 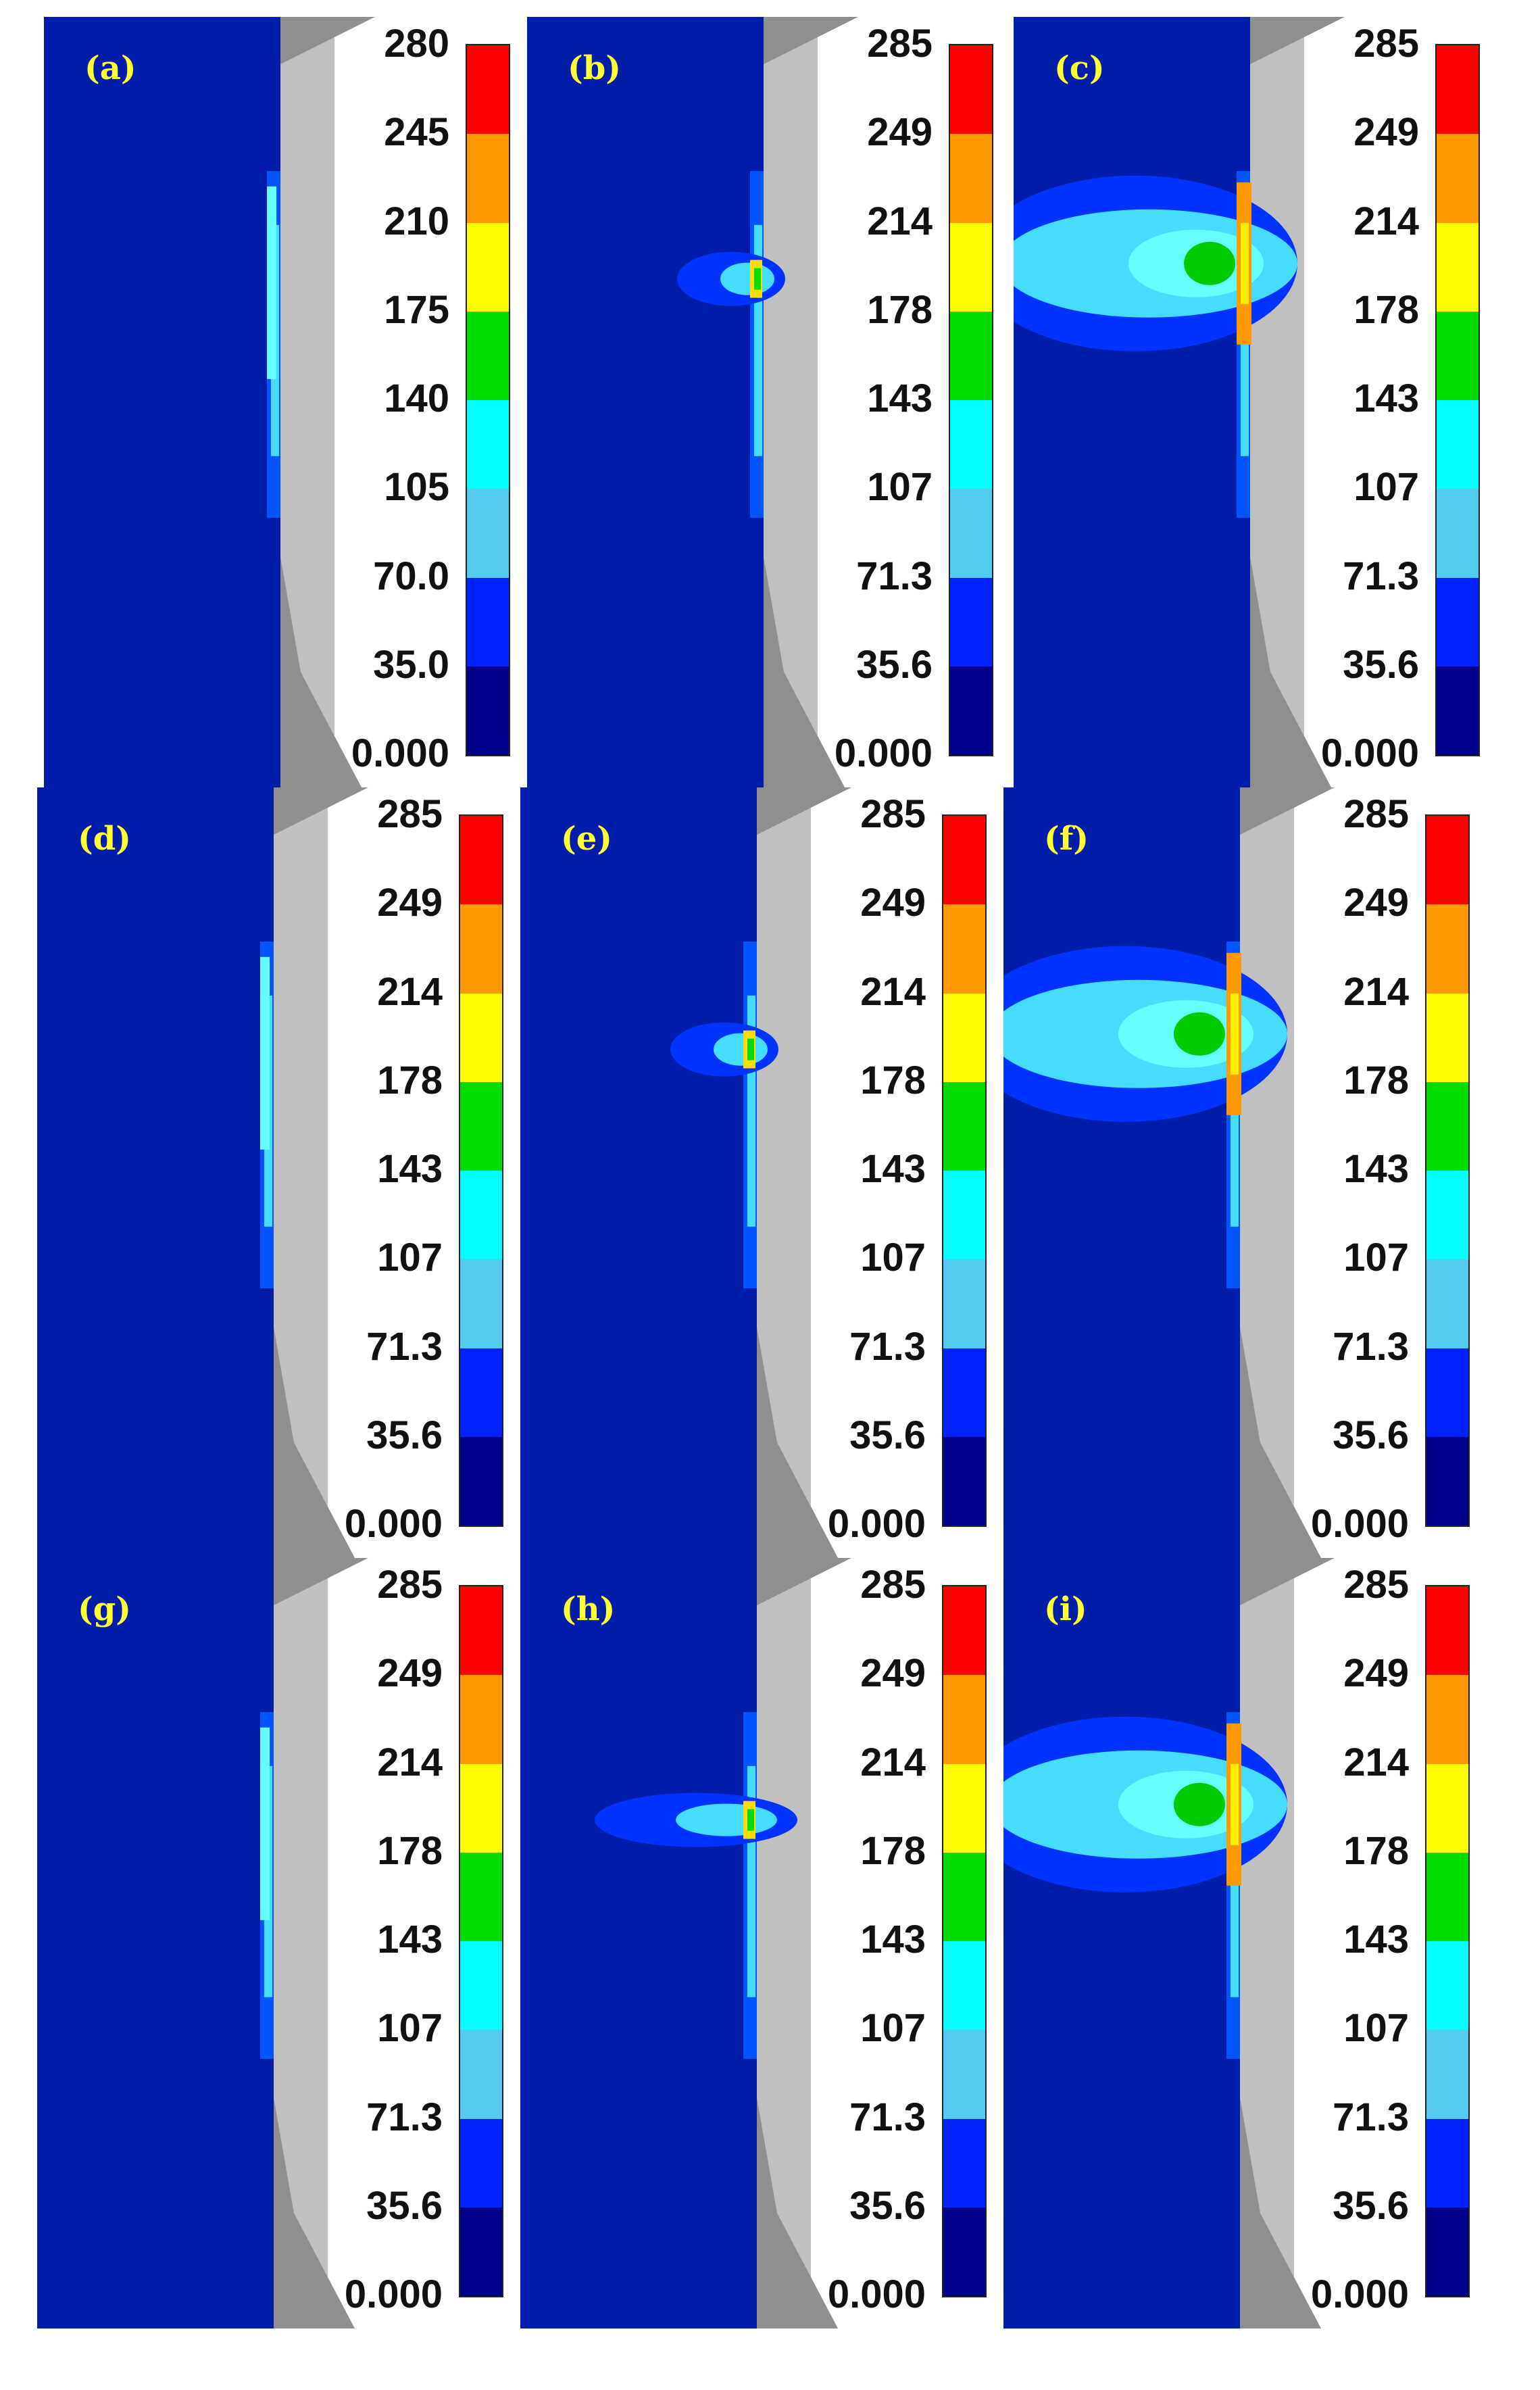 What do you see at coordinates (1065, 1609) in the screenshot?
I see `panel-letter: (i)` at bounding box center [1065, 1609].